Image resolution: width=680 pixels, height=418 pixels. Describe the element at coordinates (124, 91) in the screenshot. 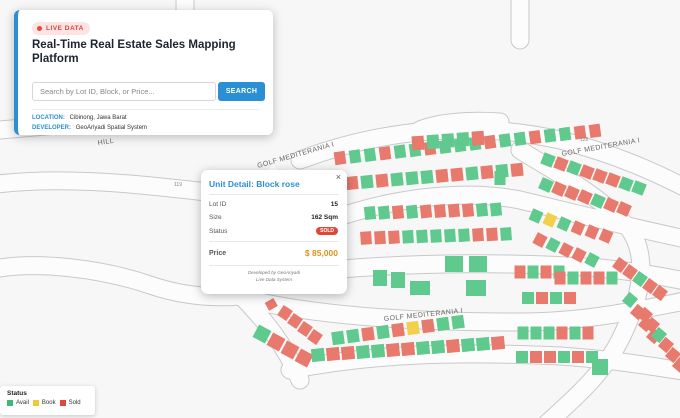

I see `search-input` at that location.